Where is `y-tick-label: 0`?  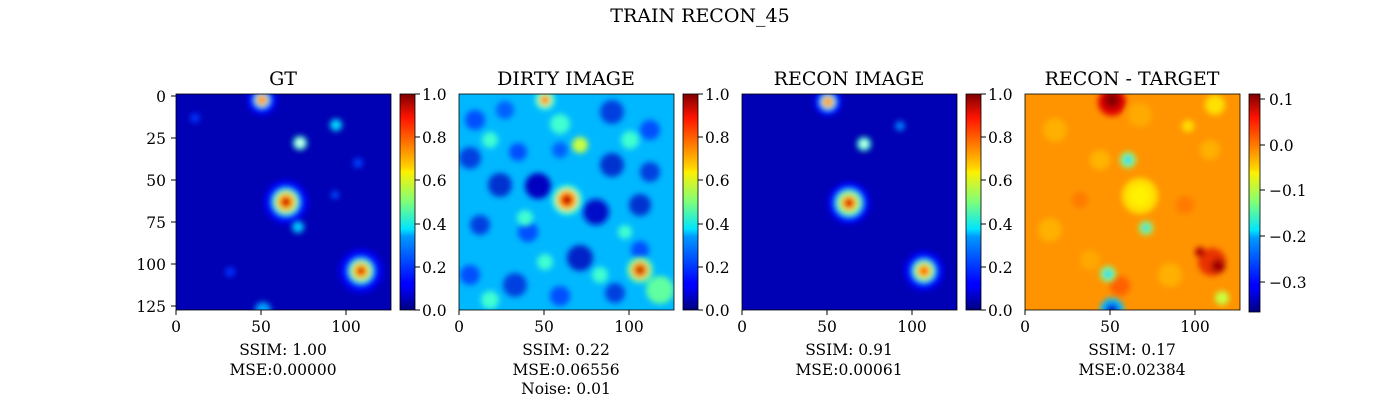
y-tick-label: 0 is located at coordinates (161, 97).